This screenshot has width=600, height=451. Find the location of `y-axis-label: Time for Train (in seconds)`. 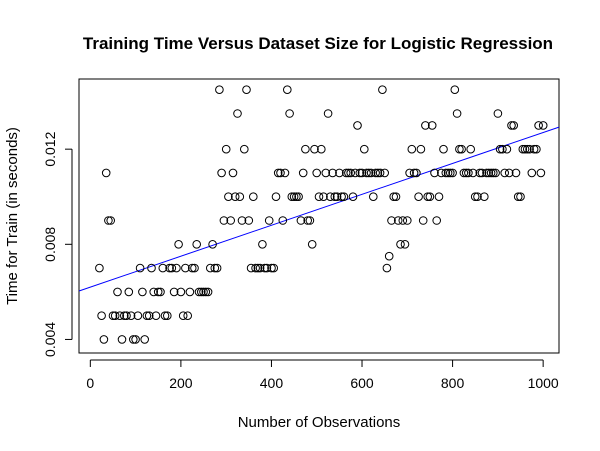

y-axis-label: Time for Train (in seconds) is located at coordinates (12, 216).